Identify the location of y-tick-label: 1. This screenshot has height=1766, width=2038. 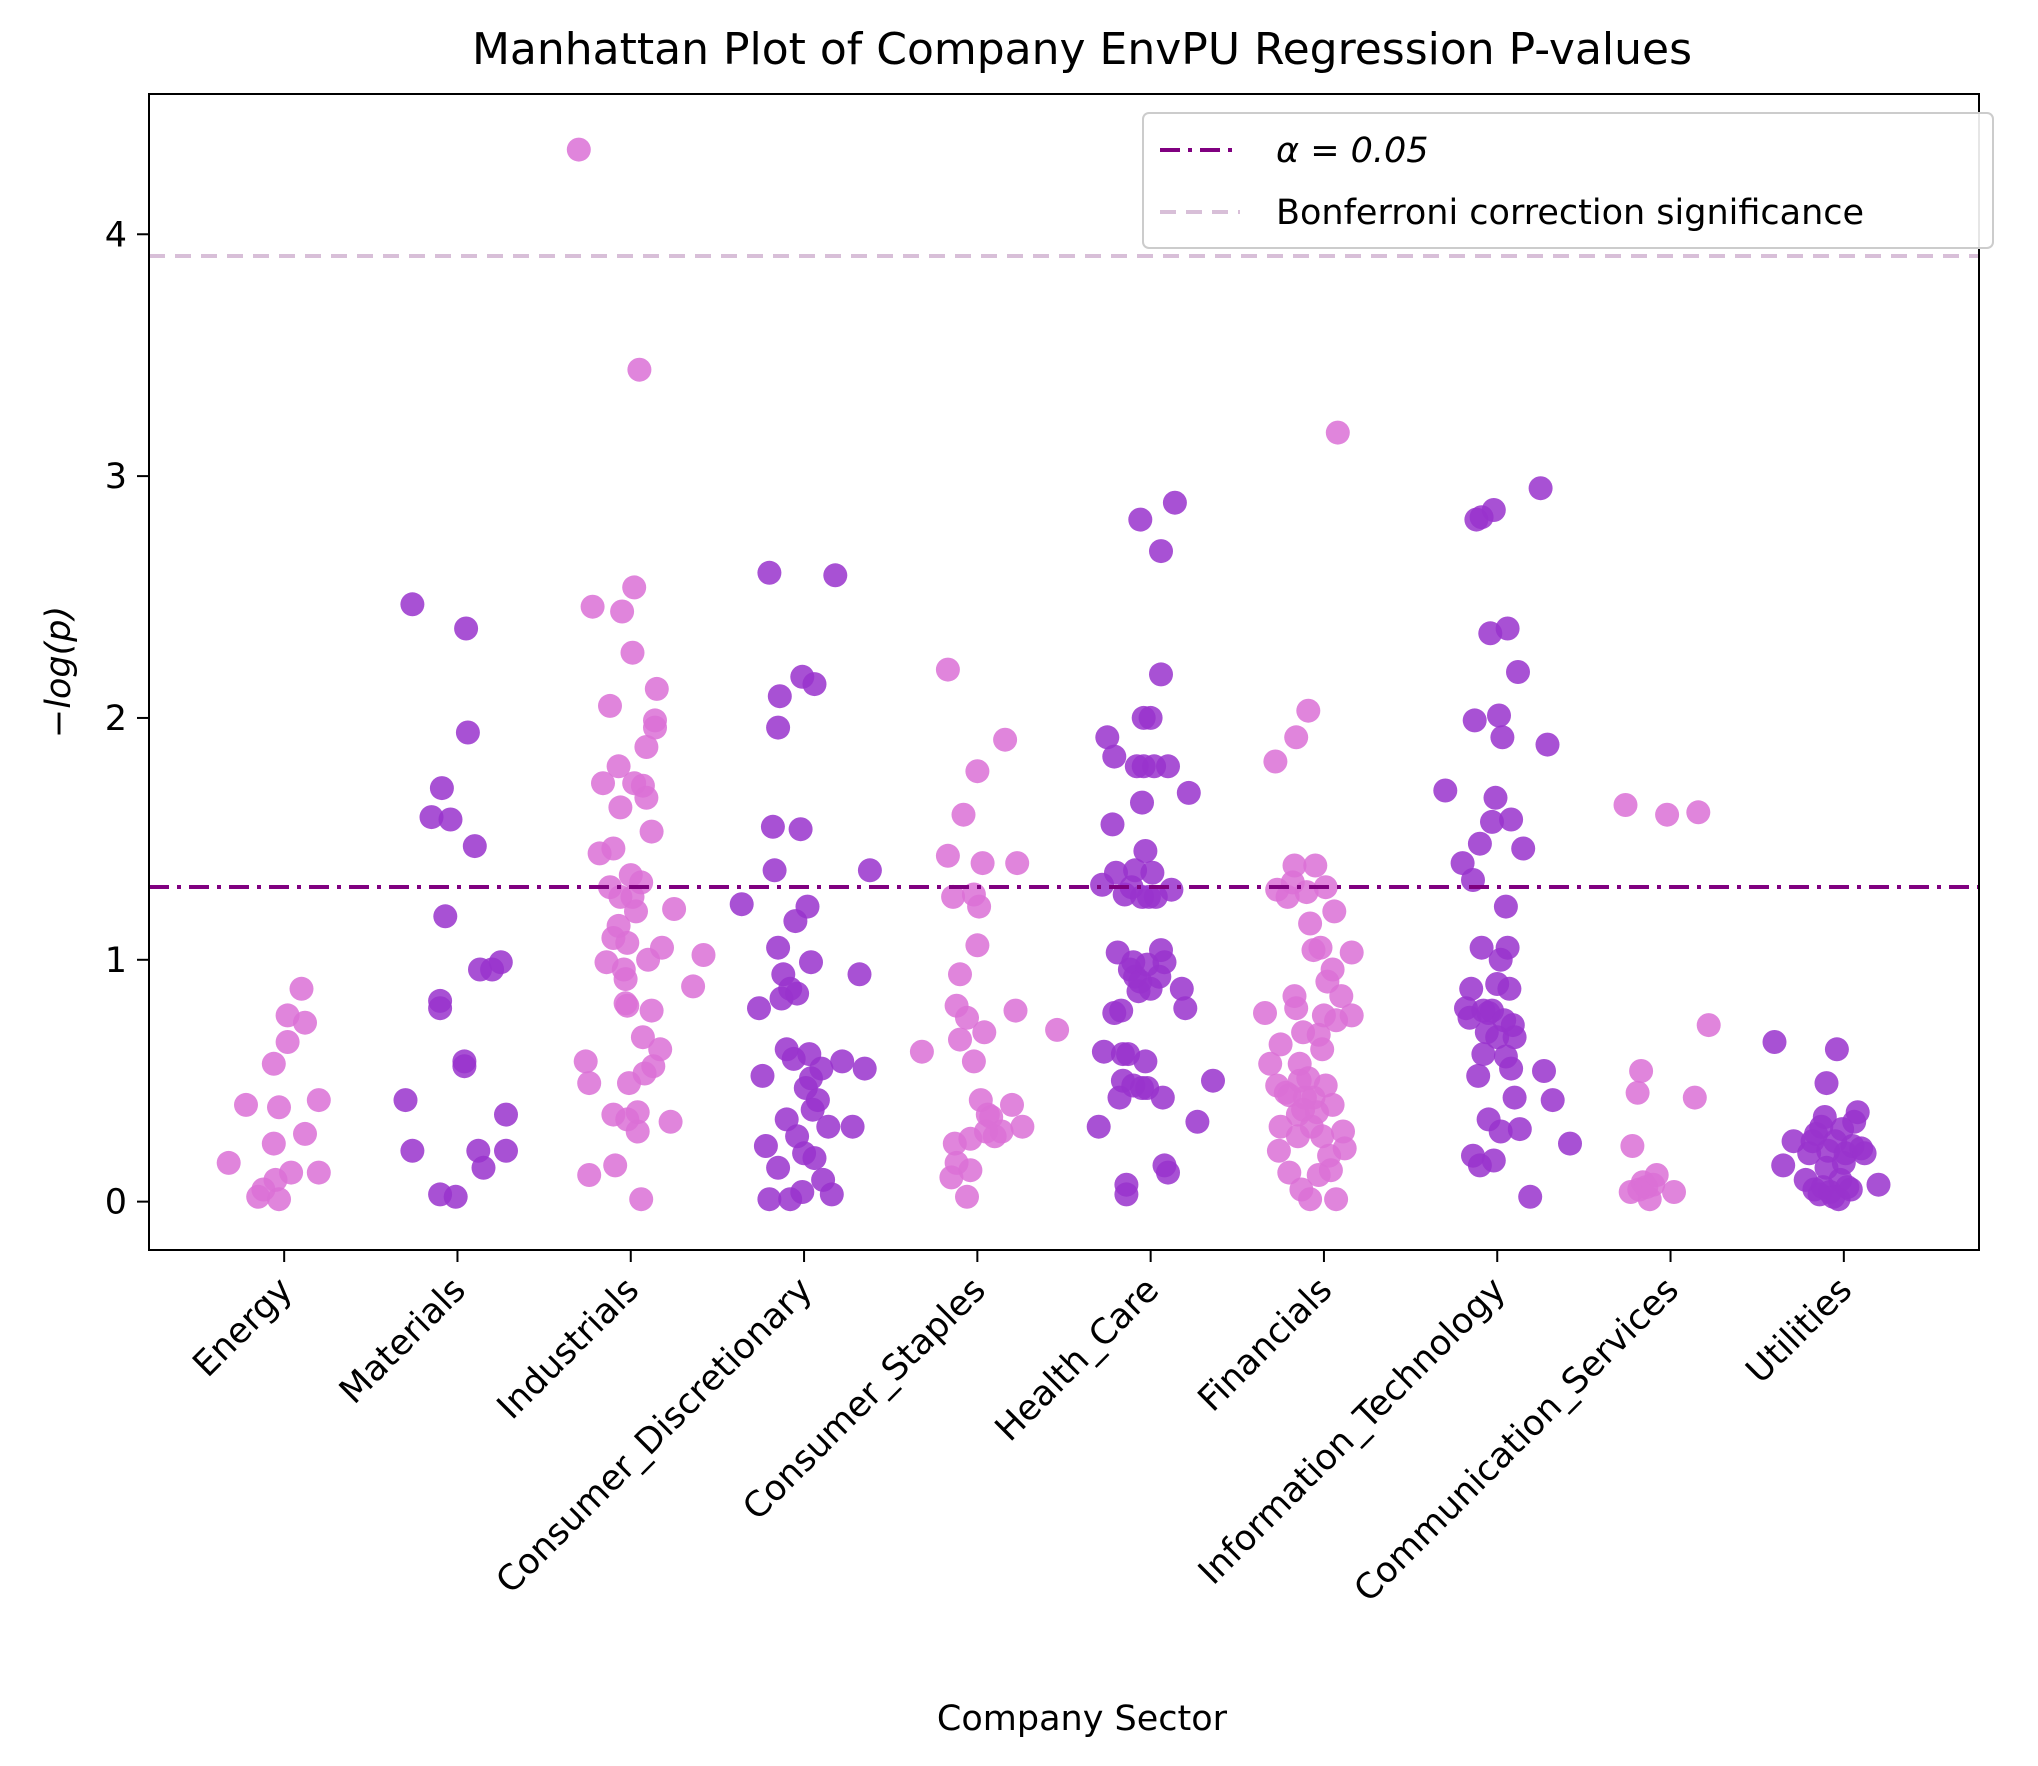
(116, 961).